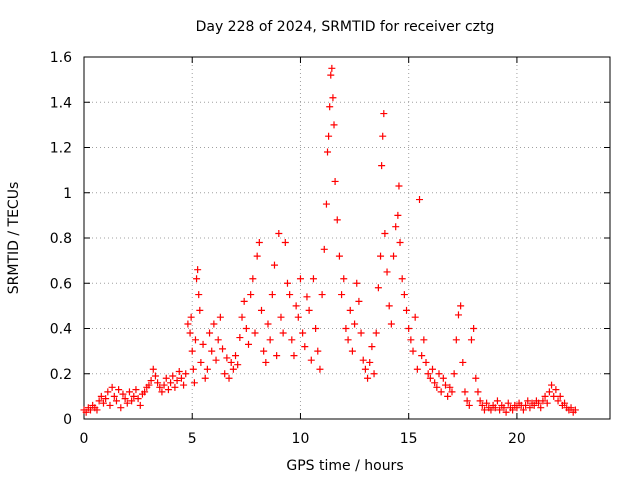 The image size is (640, 480). I want to click on x-tick-label: 20, so click(517, 439).